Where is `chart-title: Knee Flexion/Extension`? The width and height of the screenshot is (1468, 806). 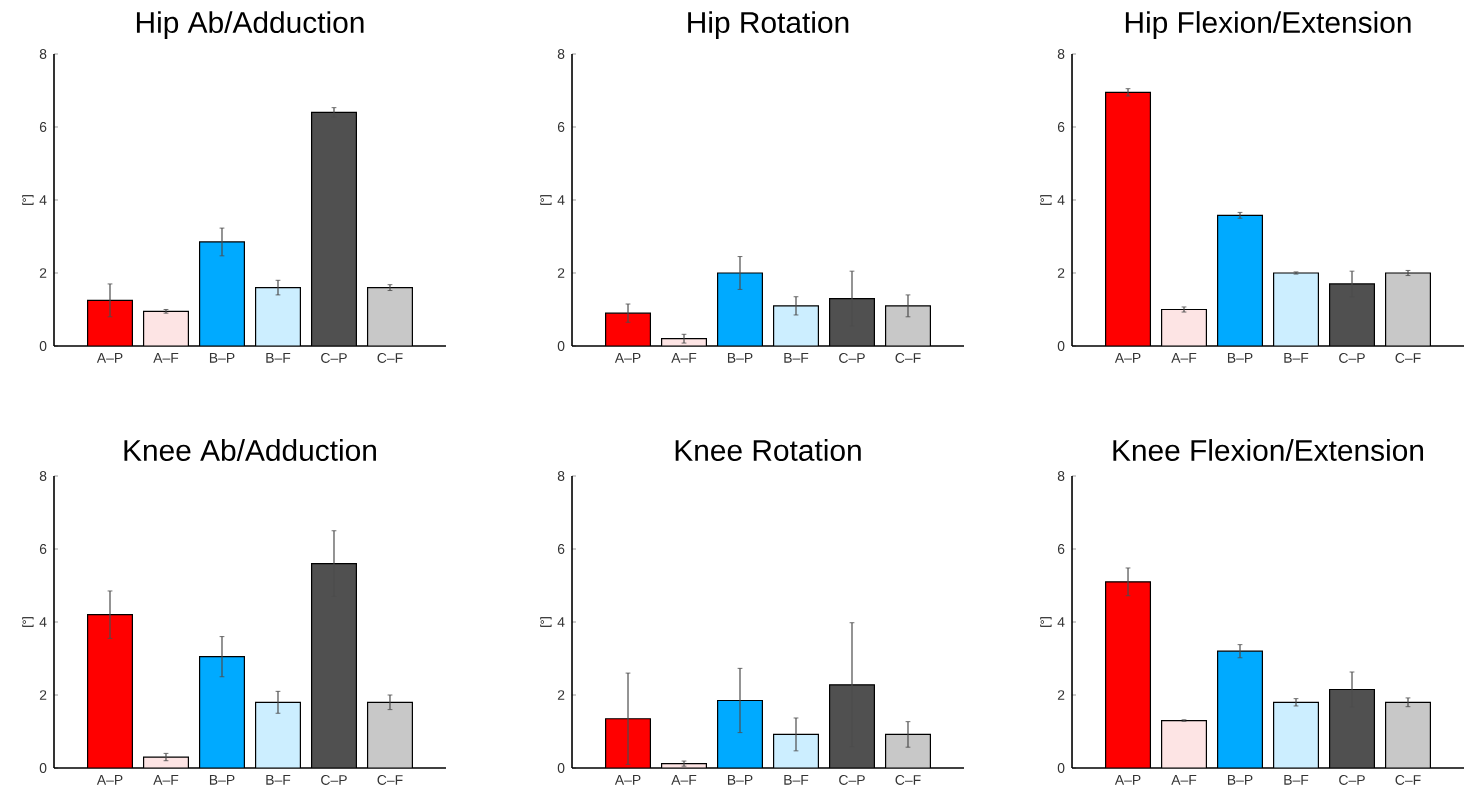
chart-title: Knee Flexion/Extension is located at coordinates (1268, 450).